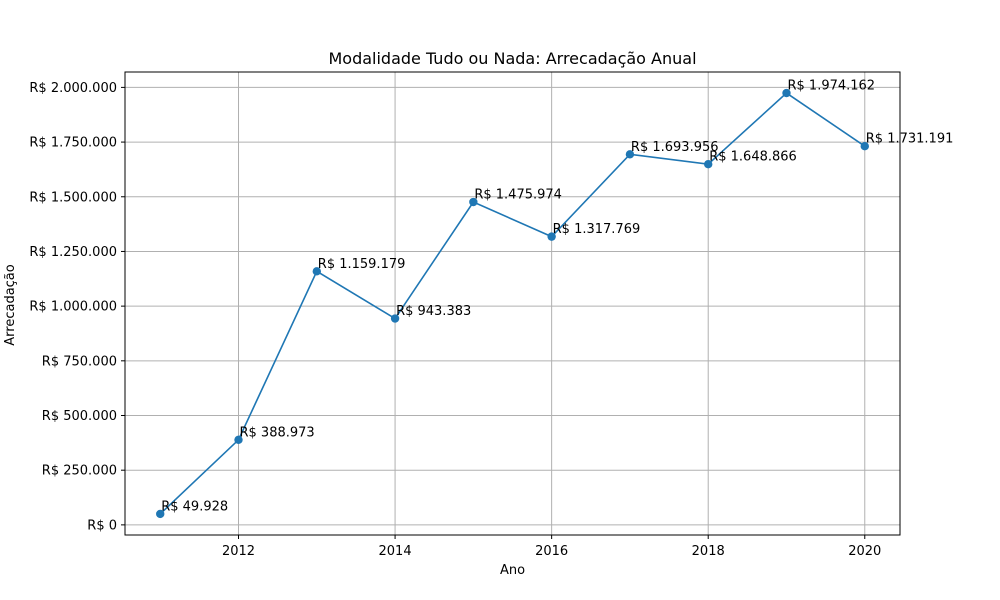 Image resolution: width=1000 pixels, height=600 pixels. What do you see at coordinates (864, 551) in the screenshot?
I see `x-tick-label: 2020` at bounding box center [864, 551].